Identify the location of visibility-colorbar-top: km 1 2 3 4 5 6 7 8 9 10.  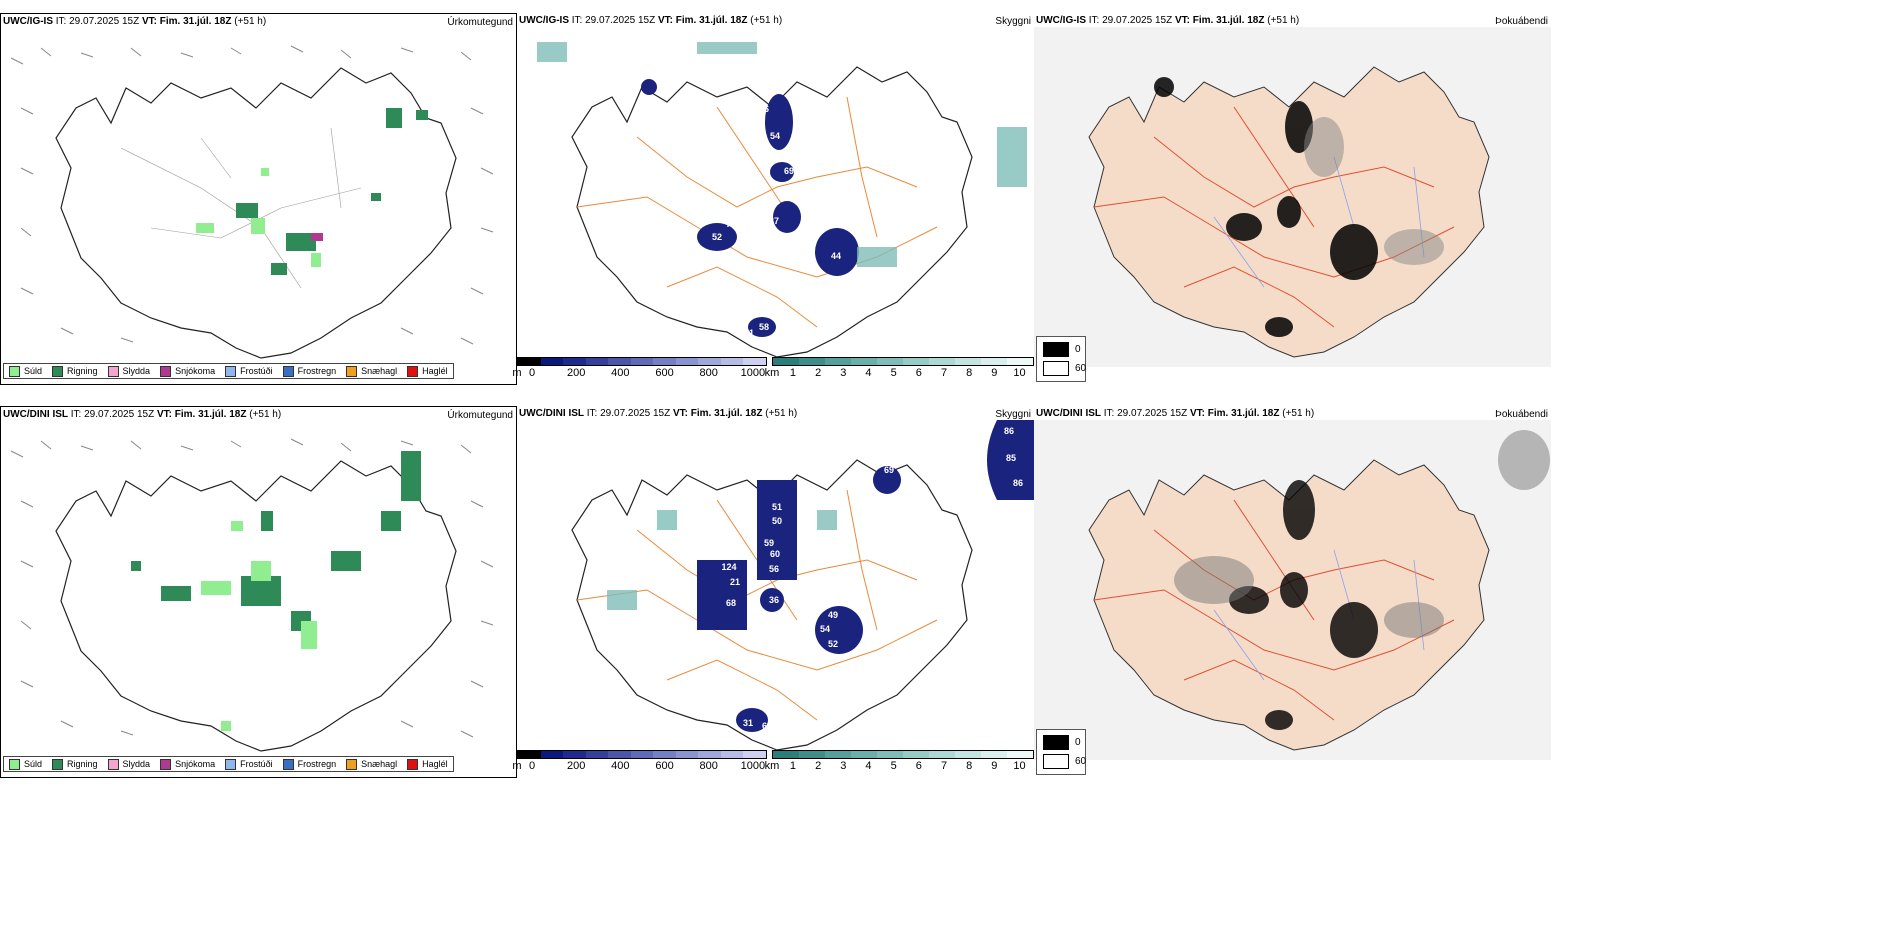
(899, 368).